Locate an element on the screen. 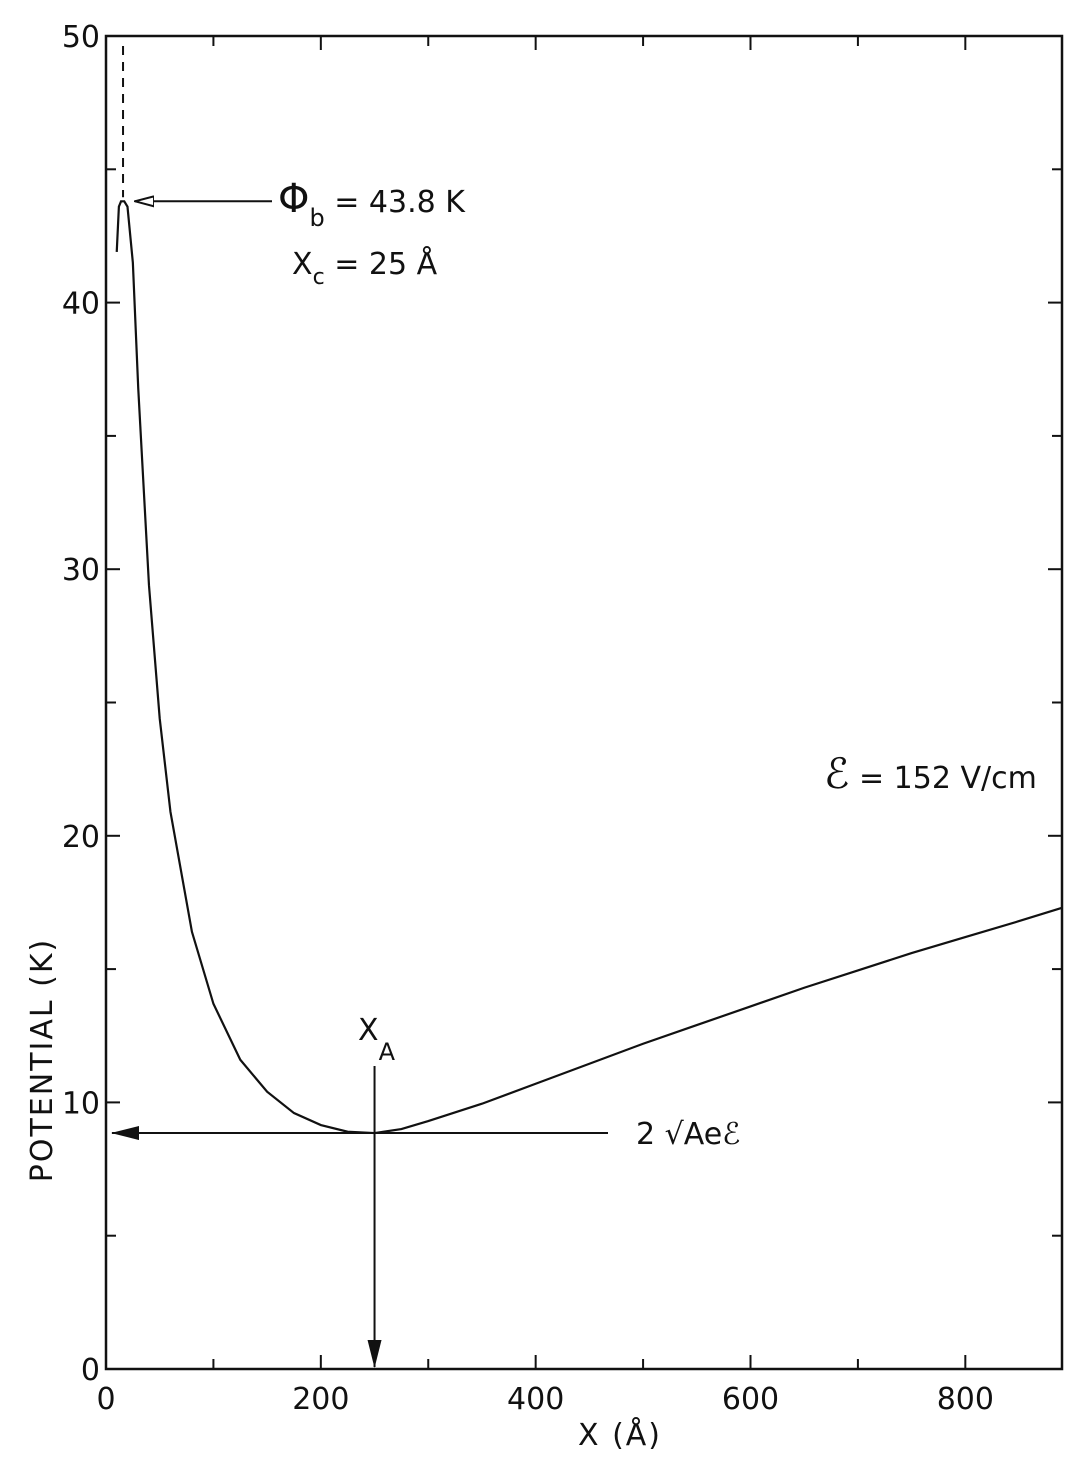 This screenshot has width=1087, height=1472. xc-annotation: Xc = 25 Å is located at coordinates (365, 268).